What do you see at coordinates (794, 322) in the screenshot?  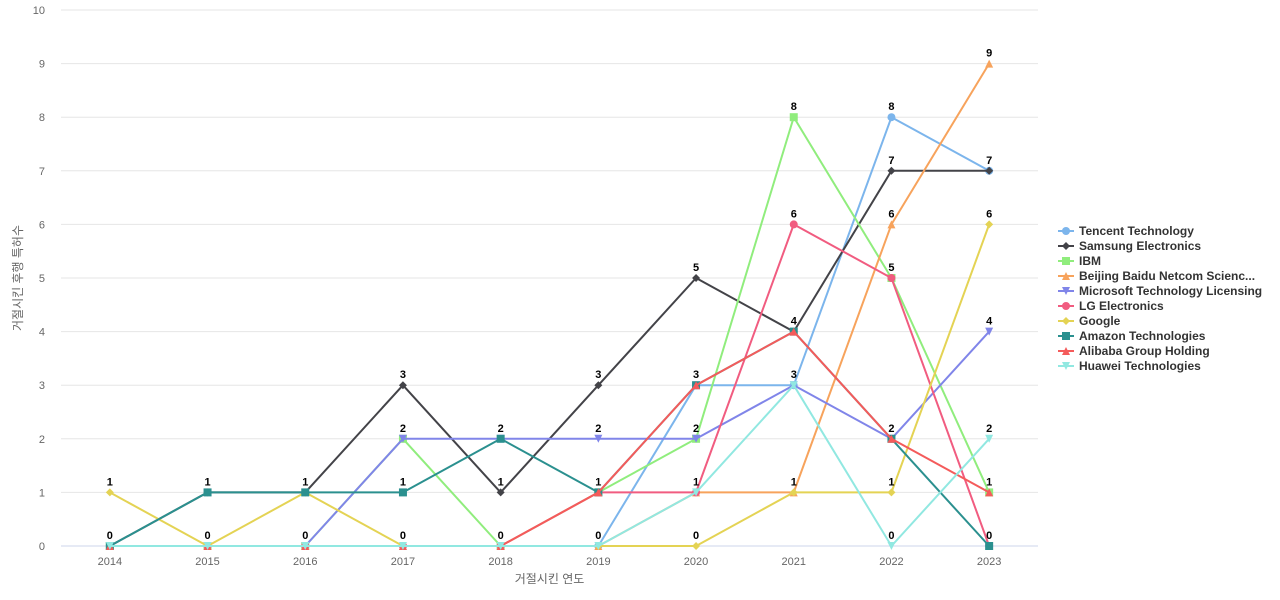 I see `data-label: 4` at bounding box center [794, 322].